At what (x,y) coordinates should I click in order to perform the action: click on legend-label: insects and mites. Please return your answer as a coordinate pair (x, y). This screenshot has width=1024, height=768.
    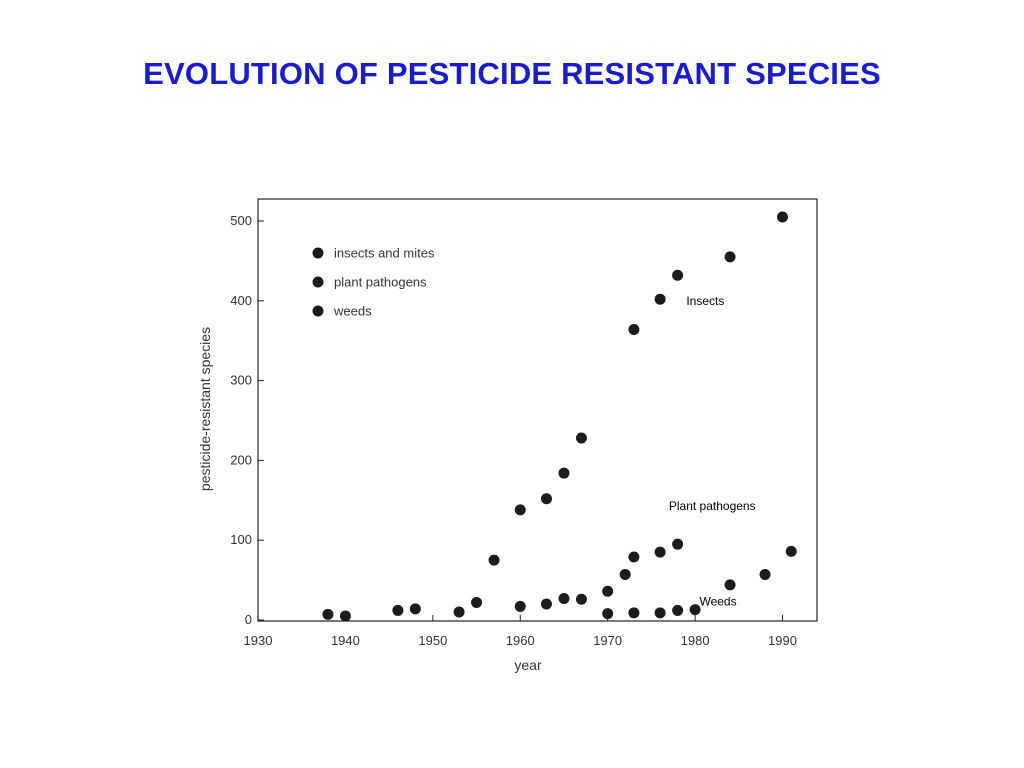
    Looking at the image, I should click on (384, 253).